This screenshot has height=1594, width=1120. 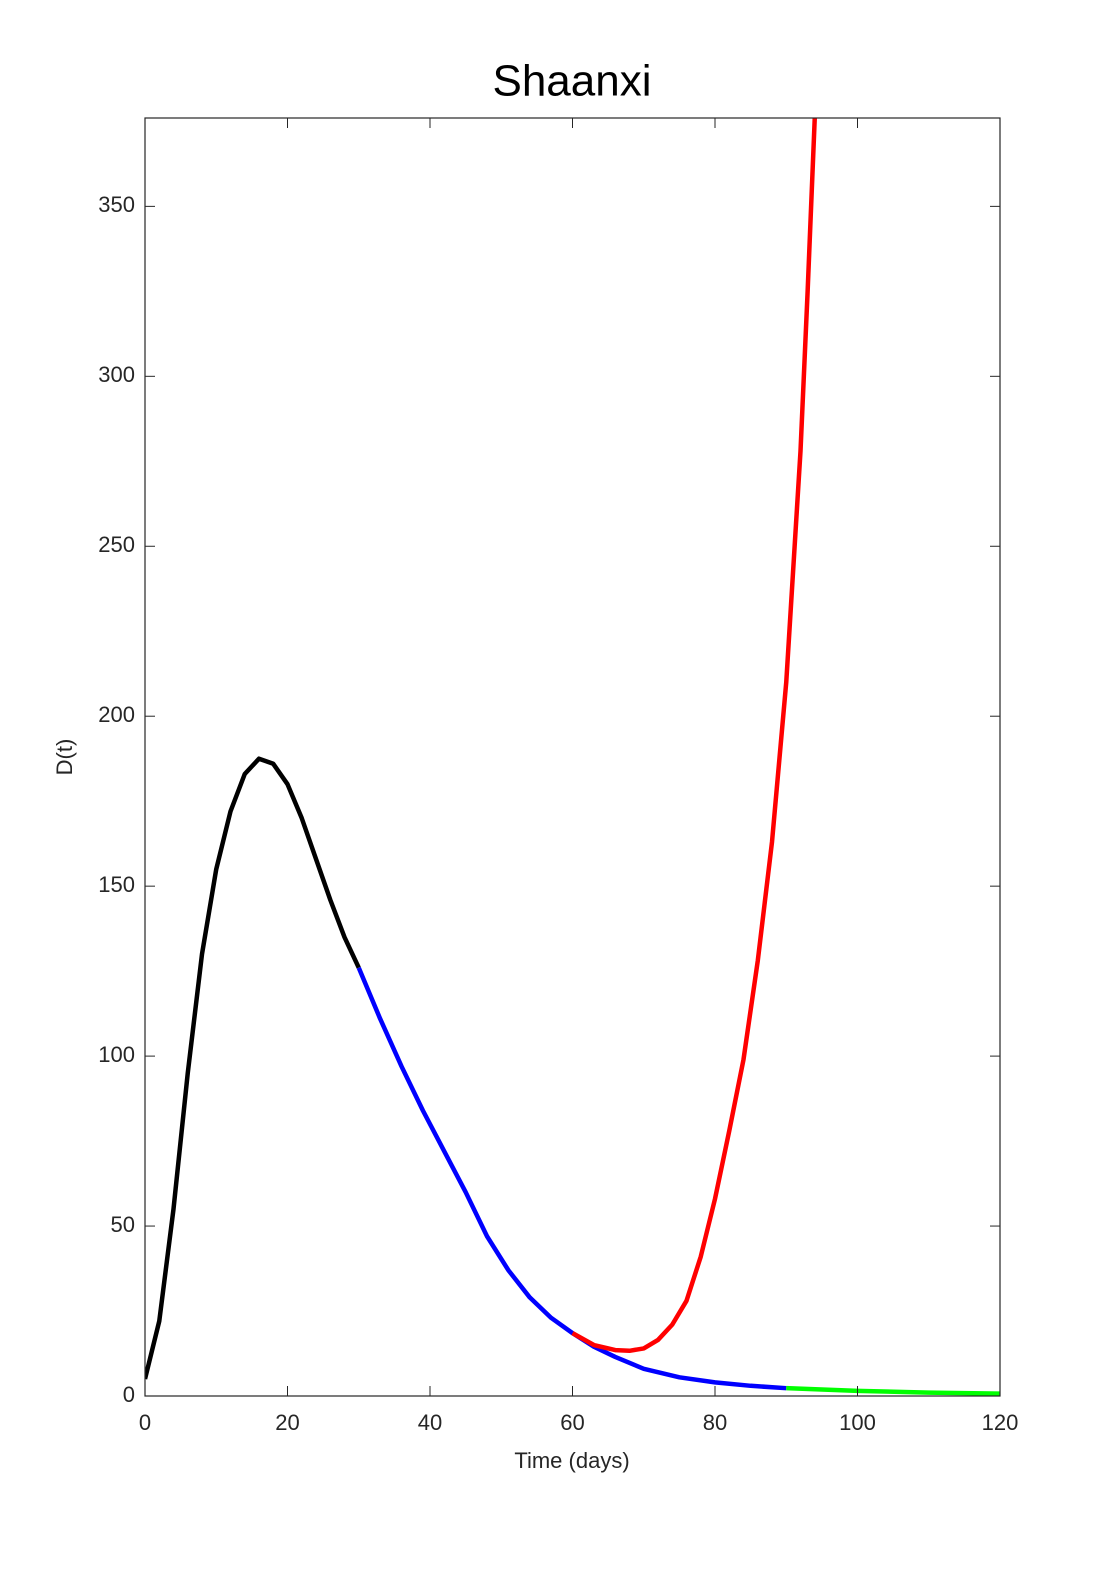 I want to click on x-tick-label: 0, so click(x=145, y=1422).